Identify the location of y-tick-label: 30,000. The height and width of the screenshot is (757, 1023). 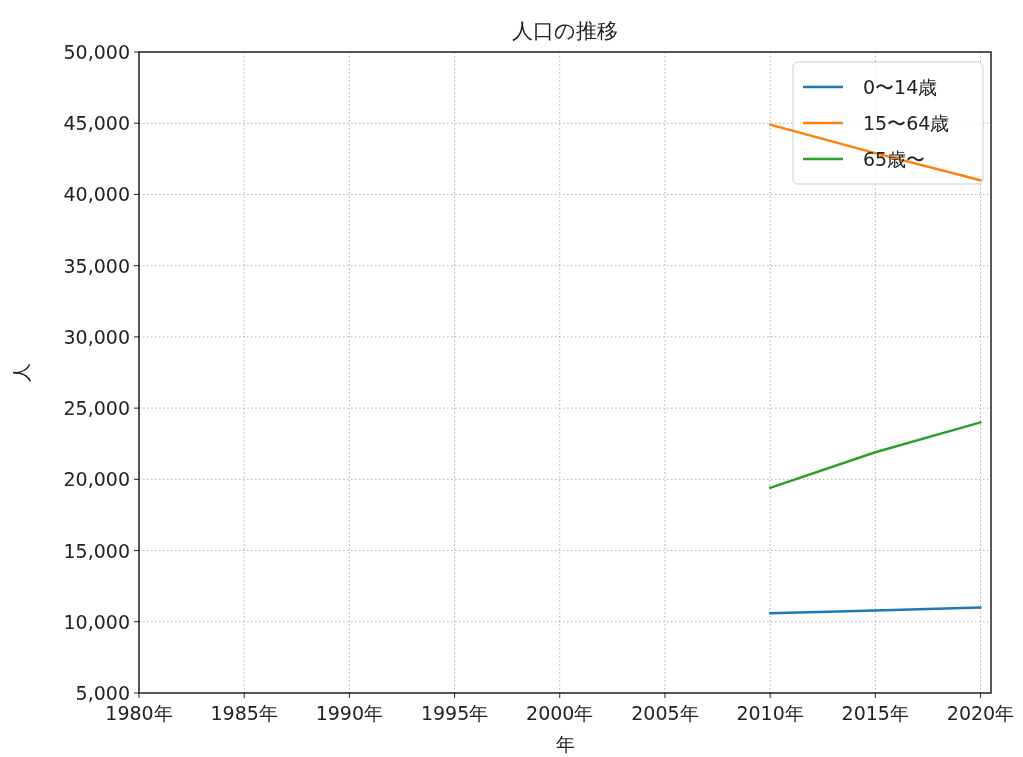
(96, 336).